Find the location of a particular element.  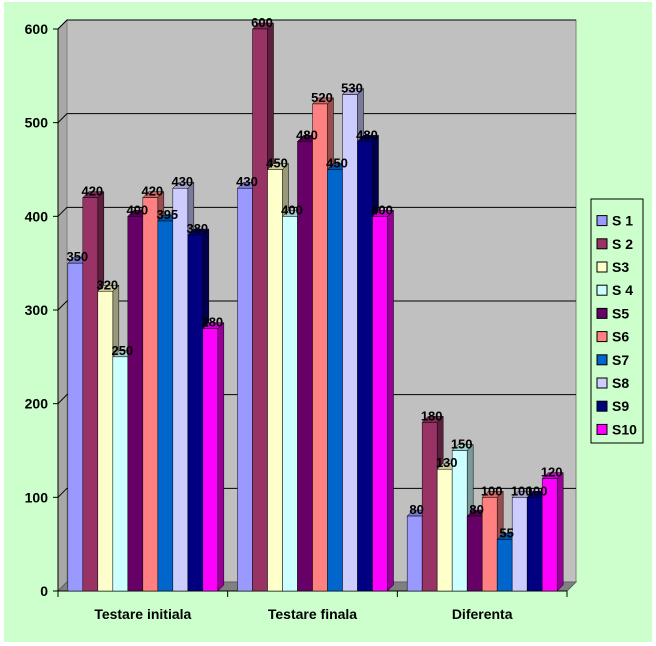

y-tick-label: 400 is located at coordinates (37, 216).